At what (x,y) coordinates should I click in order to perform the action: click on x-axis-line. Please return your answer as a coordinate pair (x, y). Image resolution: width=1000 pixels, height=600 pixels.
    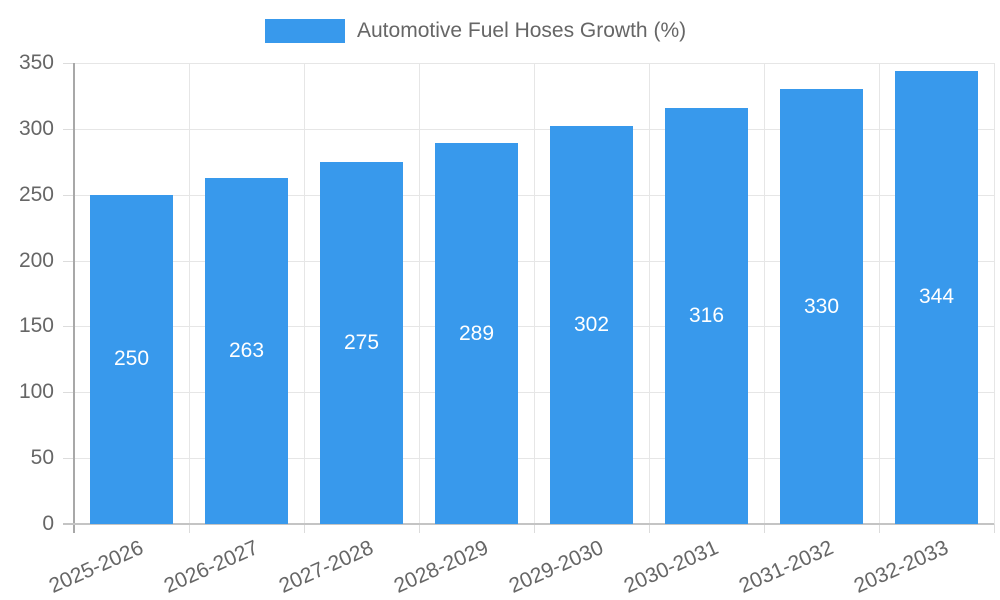
    Looking at the image, I should click on (528, 524).